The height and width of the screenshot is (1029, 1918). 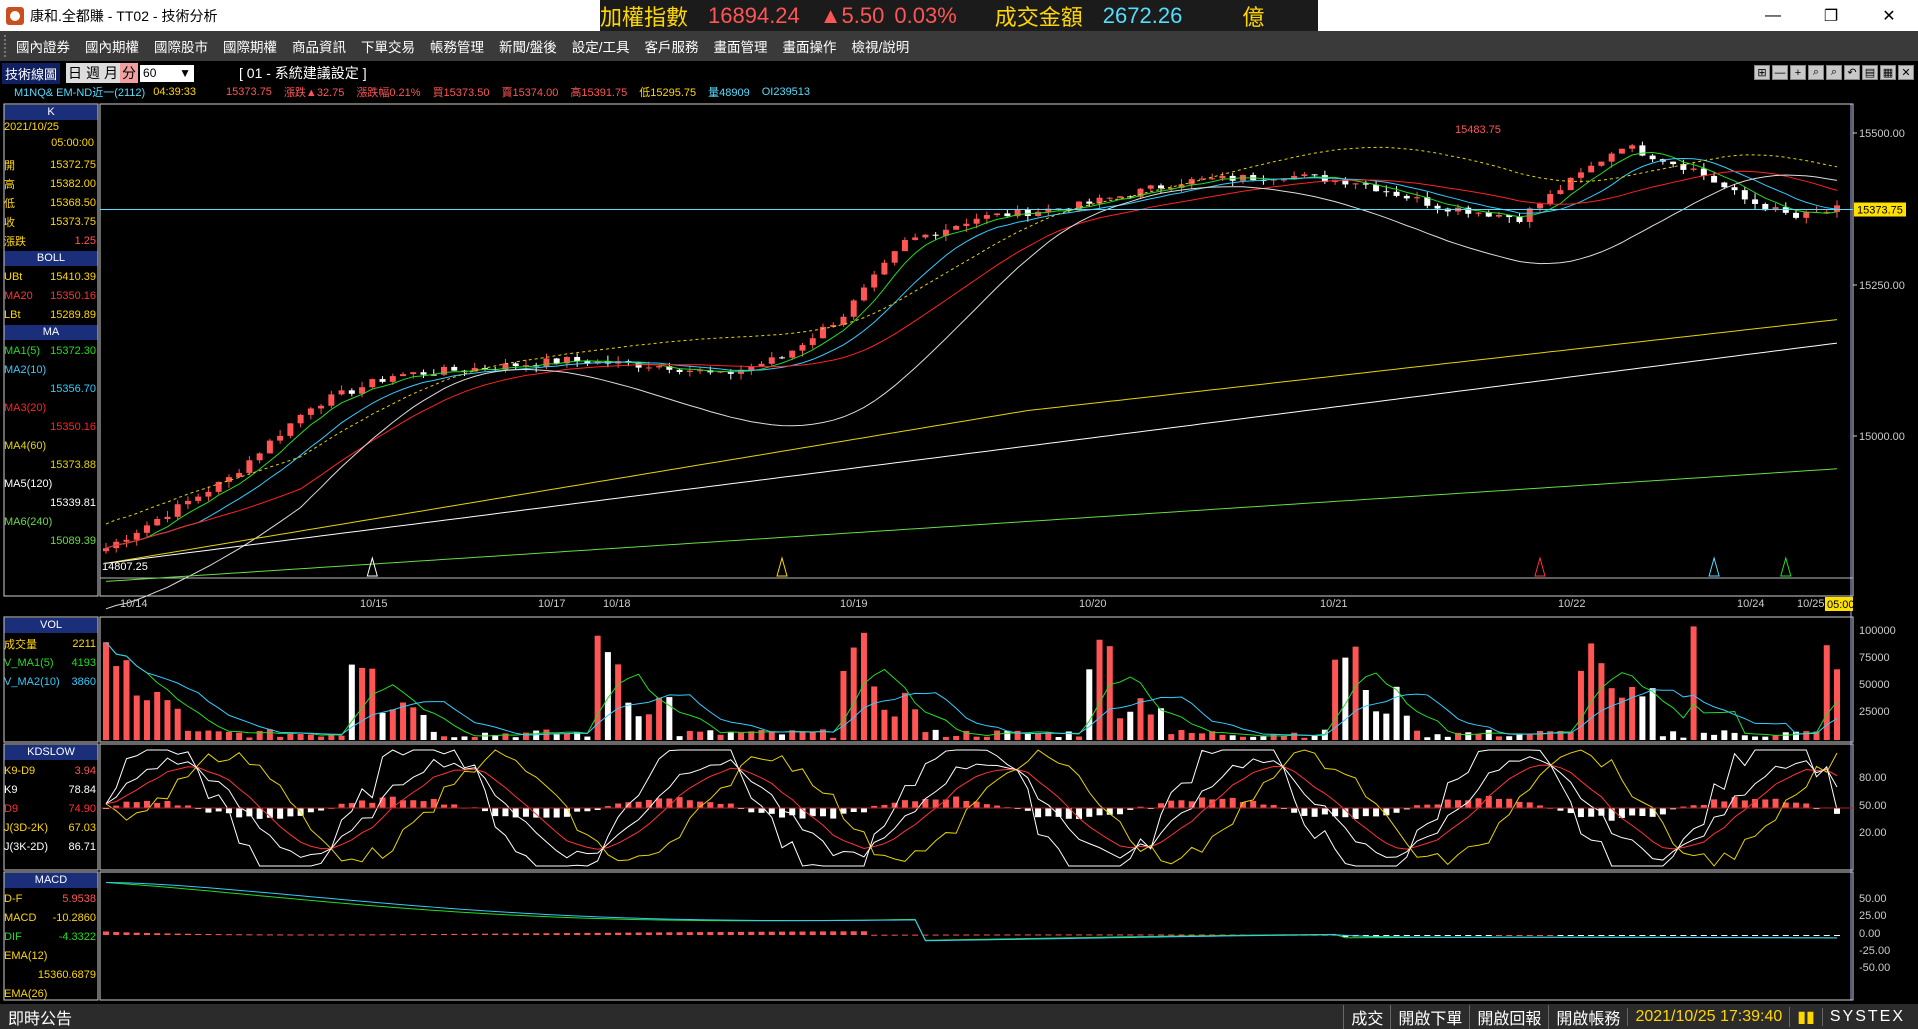 I want to click on period-day: 日, so click(x=75, y=73).